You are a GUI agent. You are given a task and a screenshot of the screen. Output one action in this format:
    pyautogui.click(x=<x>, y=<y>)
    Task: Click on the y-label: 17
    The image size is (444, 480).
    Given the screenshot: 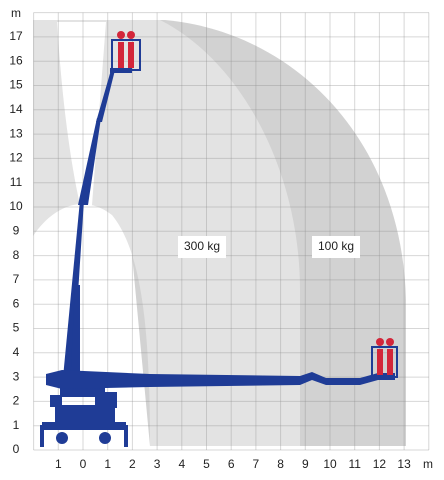 What is the action you would take?
    pyautogui.click(x=16, y=36)
    